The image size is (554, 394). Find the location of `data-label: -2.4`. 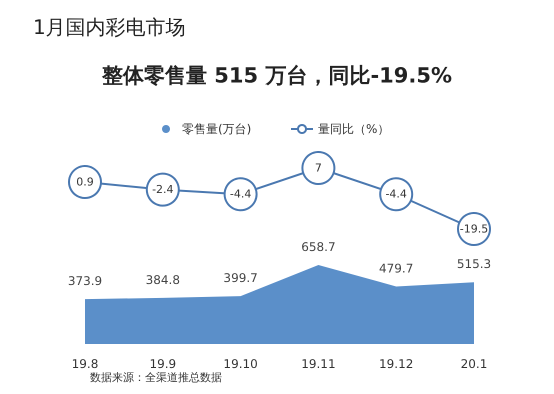

data-label: -2.4 is located at coordinates (163, 189).